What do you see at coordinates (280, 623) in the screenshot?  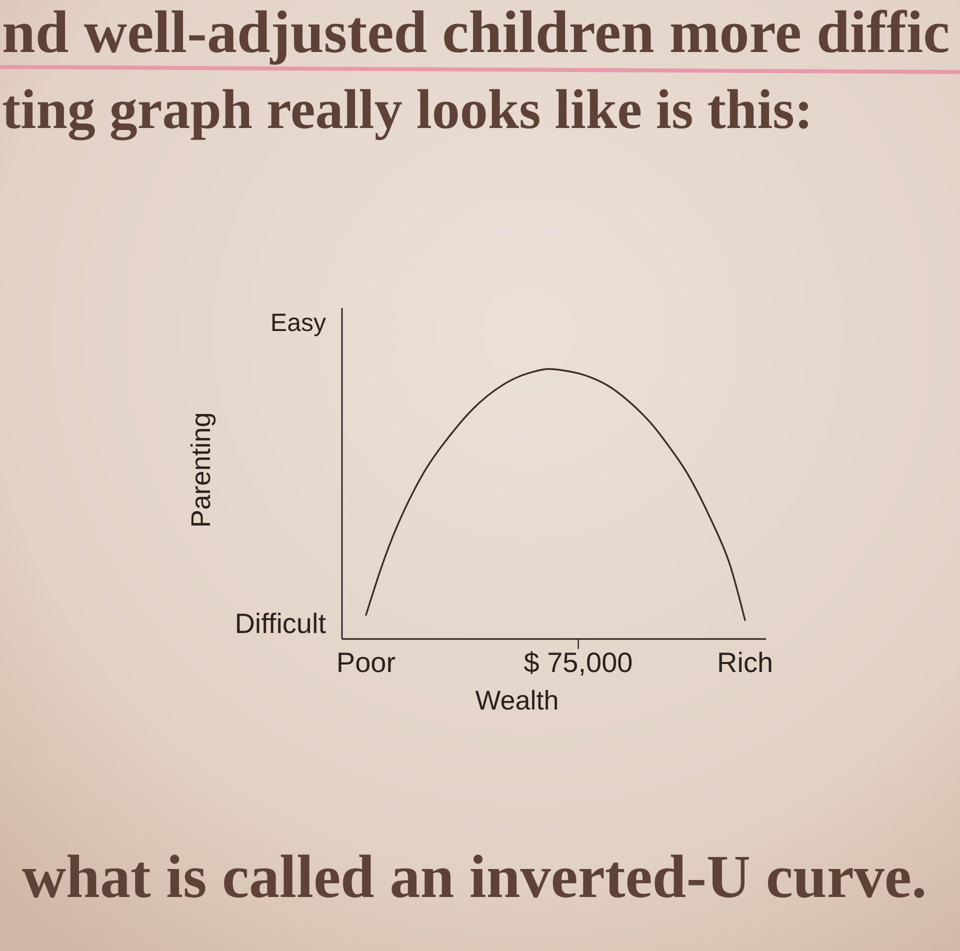 I see `text: Difficult` at bounding box center [280, 623].